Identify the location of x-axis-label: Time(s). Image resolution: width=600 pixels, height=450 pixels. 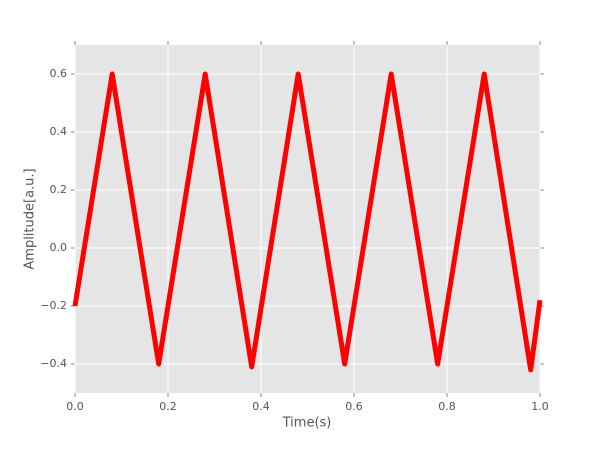
(307, 423).